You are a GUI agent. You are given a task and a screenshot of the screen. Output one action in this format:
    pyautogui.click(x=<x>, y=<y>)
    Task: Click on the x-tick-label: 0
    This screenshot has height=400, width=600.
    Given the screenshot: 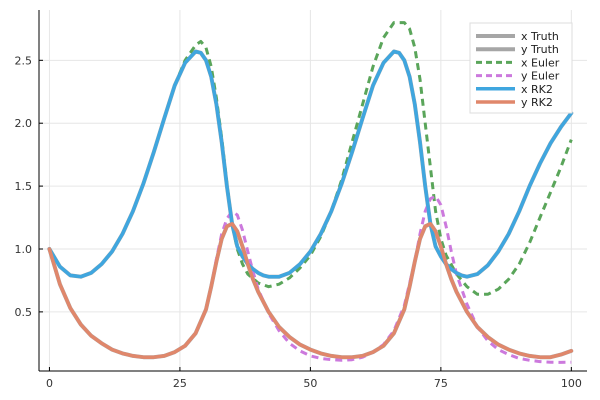 What is the action you would take?
    pyautogui.click(x=49, y=383)
    